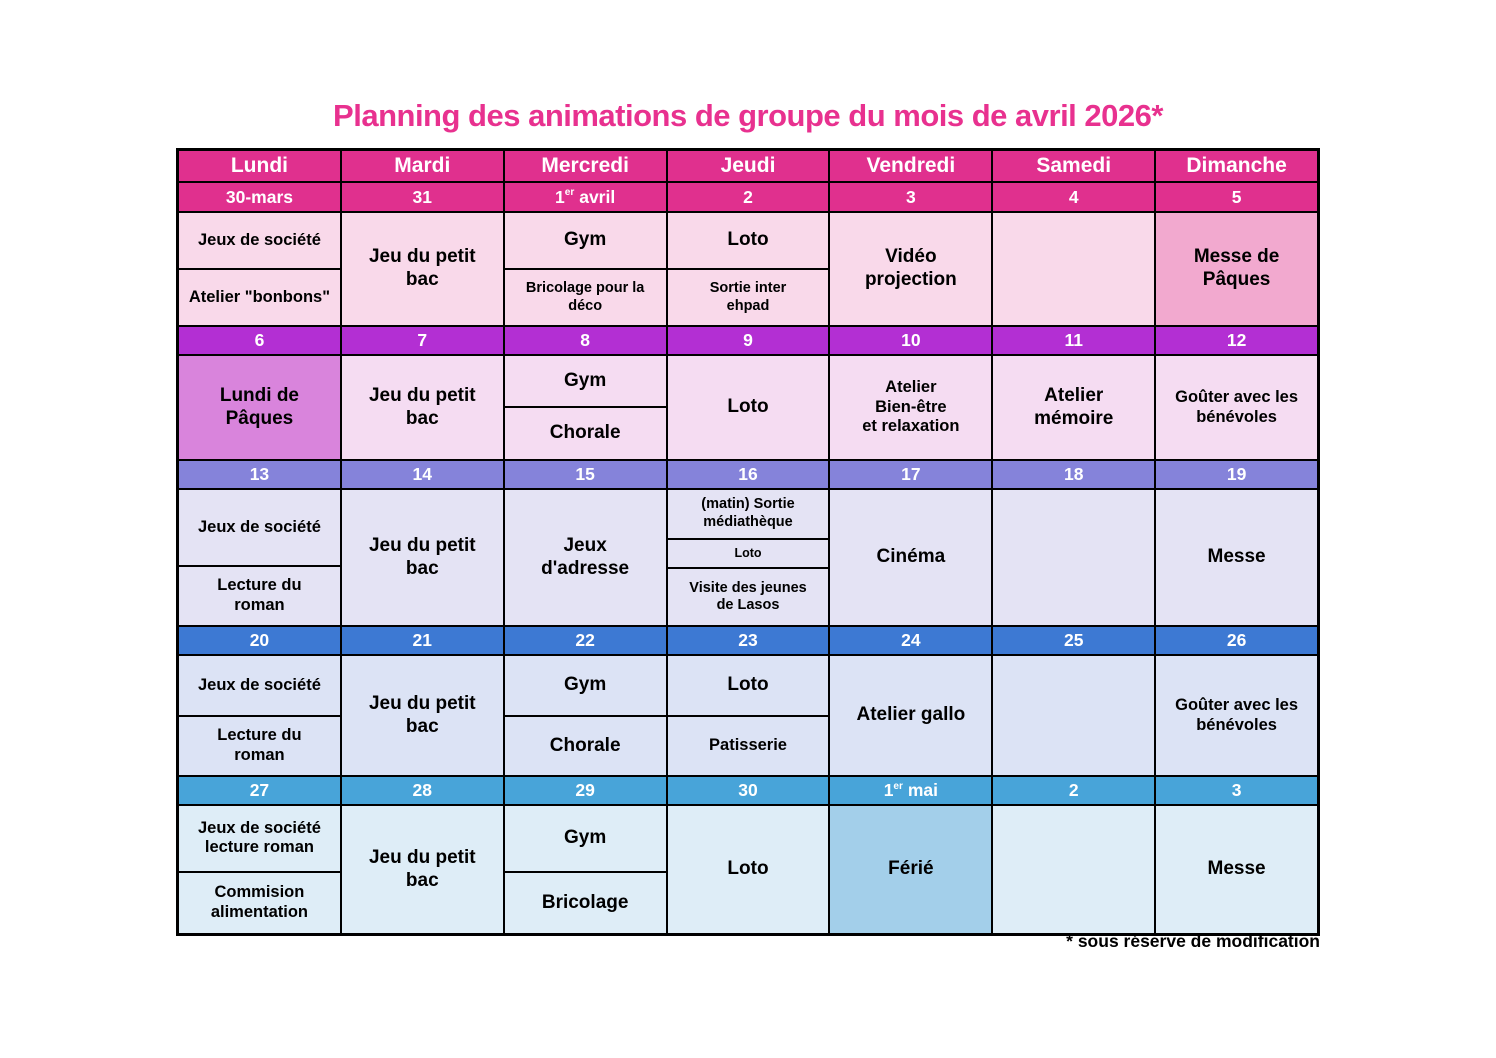  Describe the element at coordinates (585, 901) in the screenshot. I see `activity-cell: Bricolage` at that location.